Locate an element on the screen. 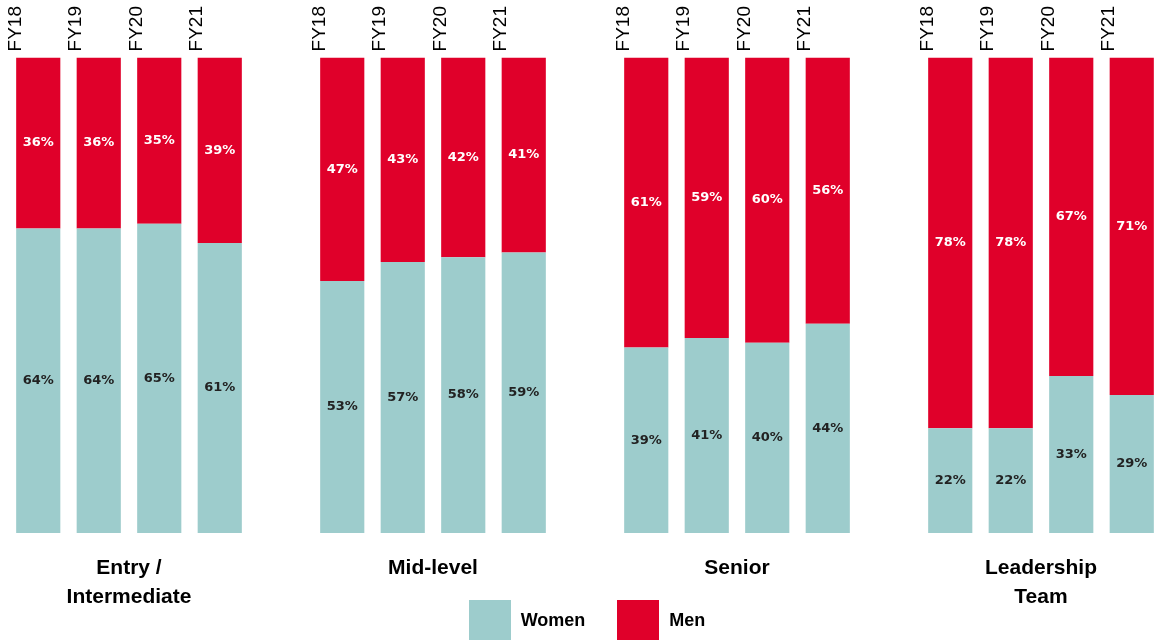  x-axis-title: Senior is located at coordinates (737, 567).